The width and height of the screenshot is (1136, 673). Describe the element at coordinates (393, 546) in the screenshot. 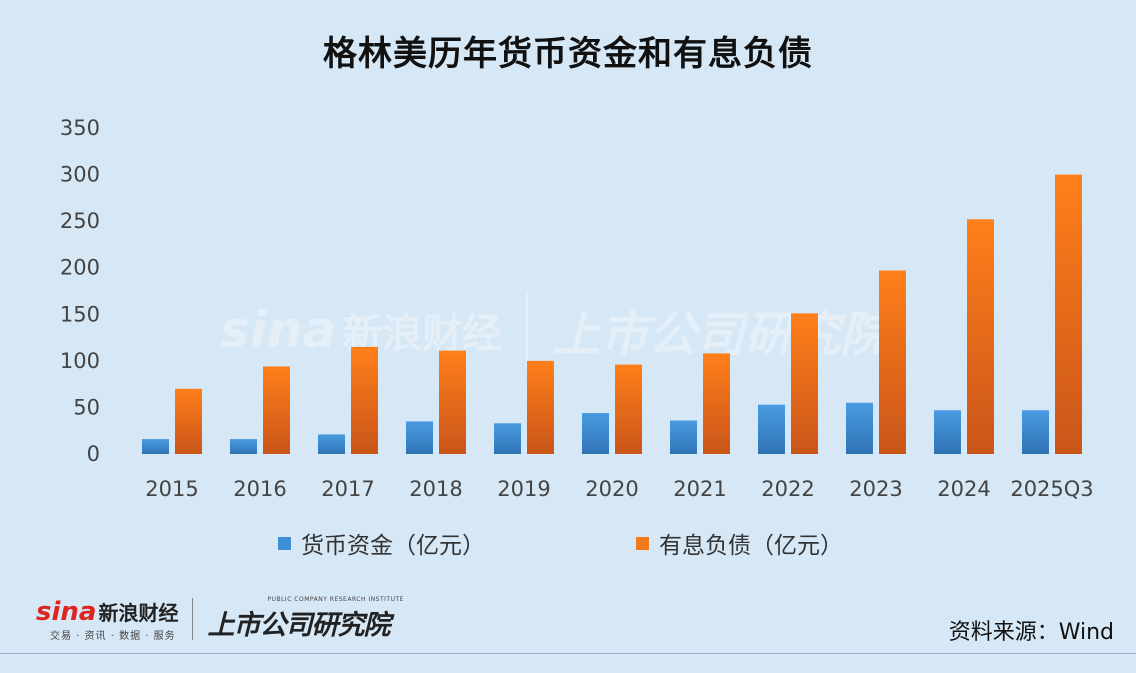

I see `legend-label-money: 货币资金（亿元）` at that location.